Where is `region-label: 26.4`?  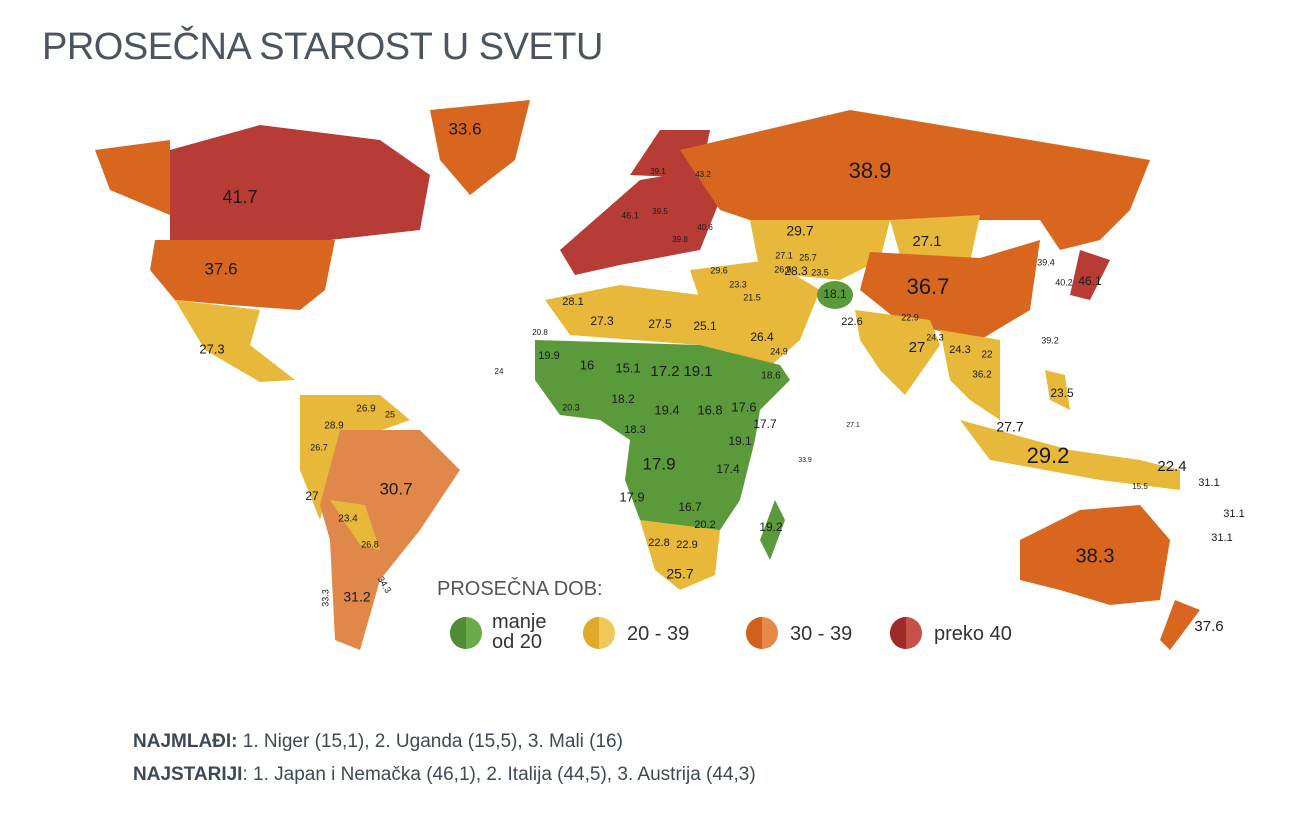
region-label: 26.4 is located at coordinates (762, 337).